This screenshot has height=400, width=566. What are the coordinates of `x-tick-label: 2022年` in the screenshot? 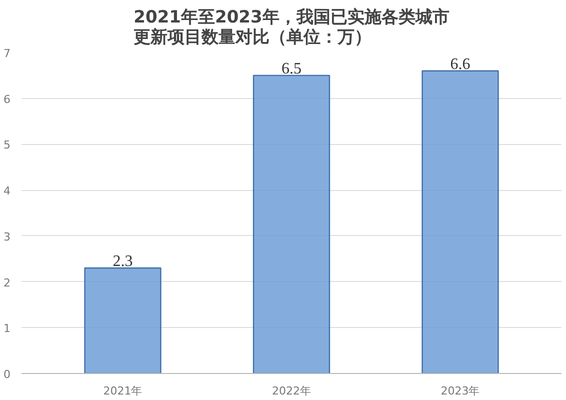 It's located at (292, 391).